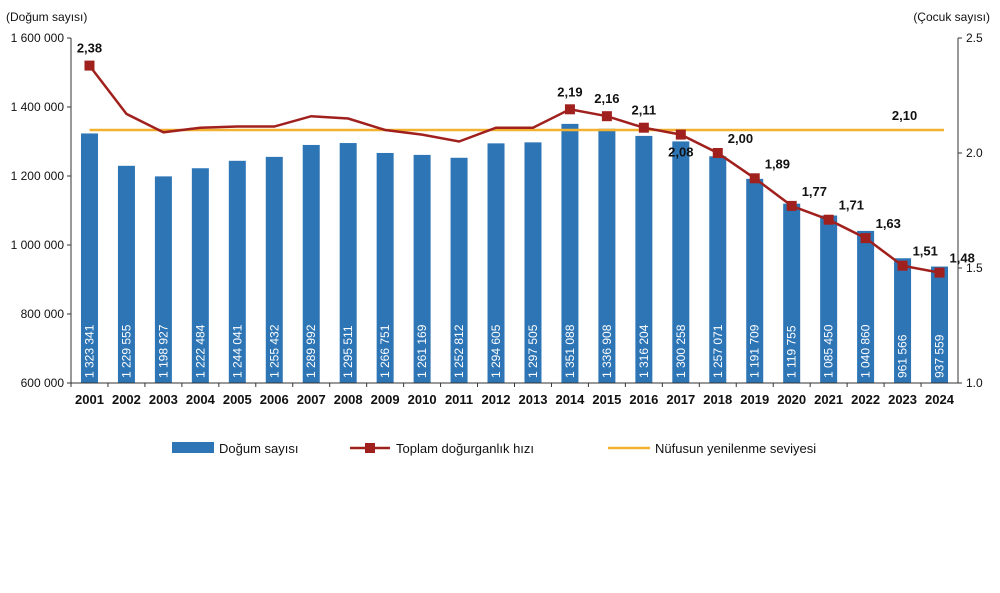 This screenshot has width=1000, height=593. I want to click on right-axis-title: (Çocuk sayısı), so click(951, 17).